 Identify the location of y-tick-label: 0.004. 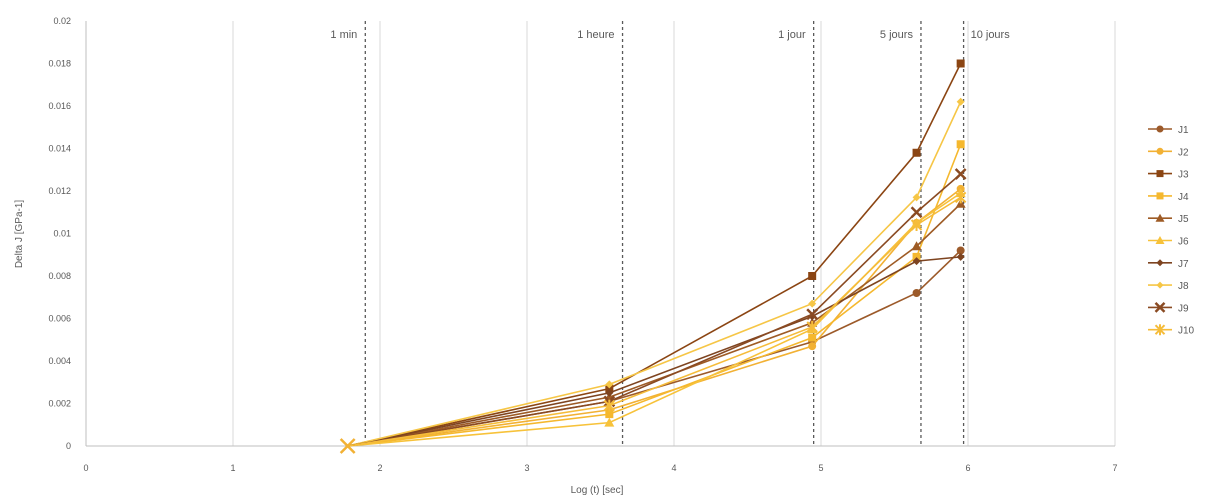
(59, 361).